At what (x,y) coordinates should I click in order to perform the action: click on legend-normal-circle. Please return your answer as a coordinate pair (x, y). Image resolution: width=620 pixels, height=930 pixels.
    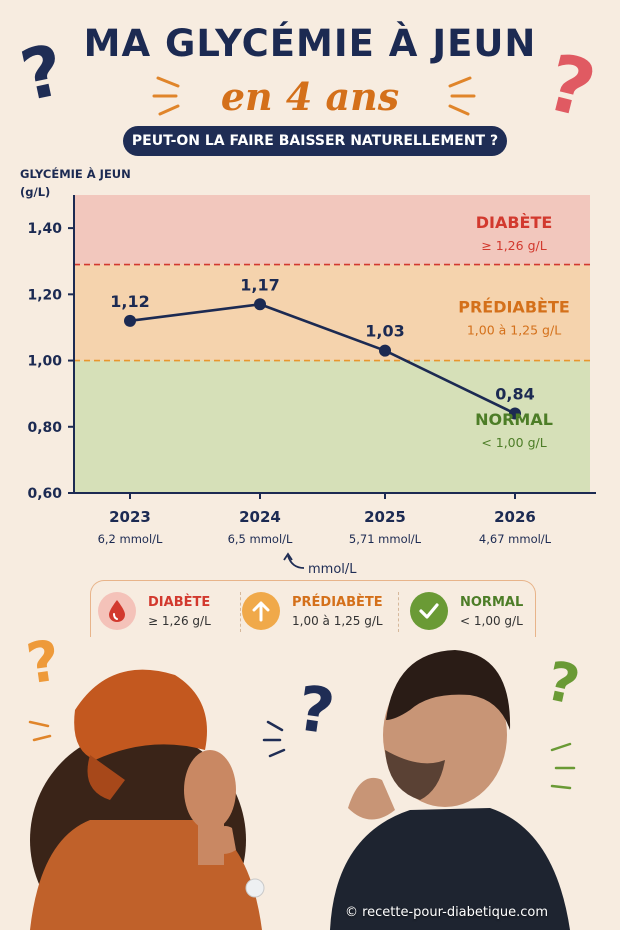
    Looking at the image, I should click on (429, 611).